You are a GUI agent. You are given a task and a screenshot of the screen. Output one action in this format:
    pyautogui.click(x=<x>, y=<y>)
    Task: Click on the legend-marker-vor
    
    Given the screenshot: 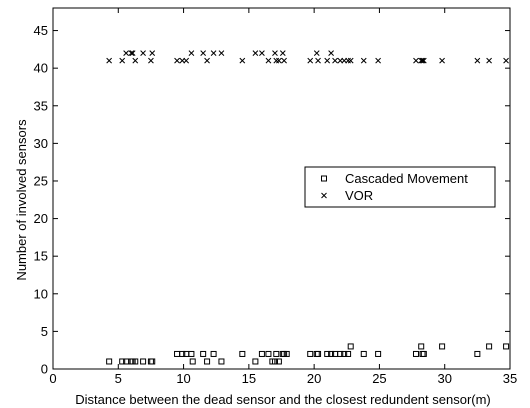 What is the action you would take?
    pyautogui.click(x=324, y=195)
    